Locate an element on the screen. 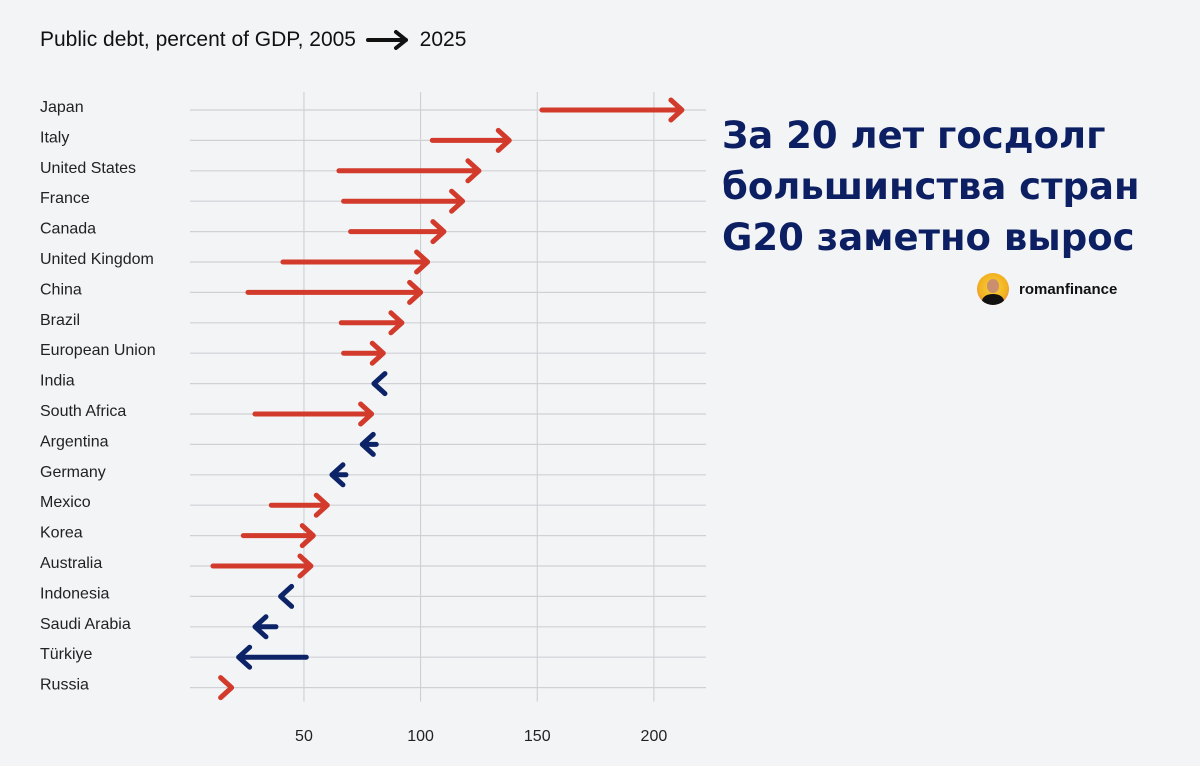 The width and height of the screenshot is (1200, 766). debt-arrow-türkiye is located at coordinates (272, 657).